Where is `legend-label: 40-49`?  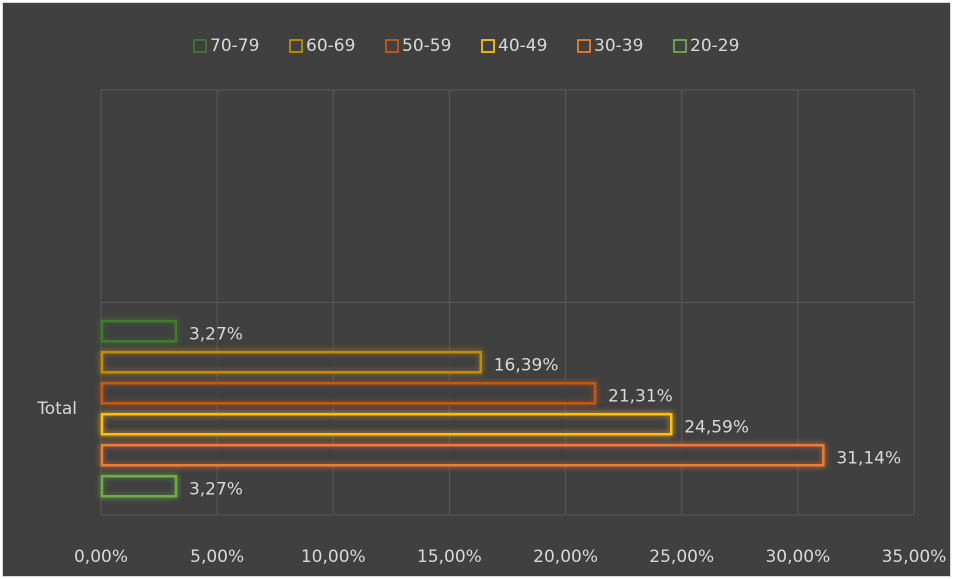
legend-label: 40-49 is located at coordinates (522, 46).